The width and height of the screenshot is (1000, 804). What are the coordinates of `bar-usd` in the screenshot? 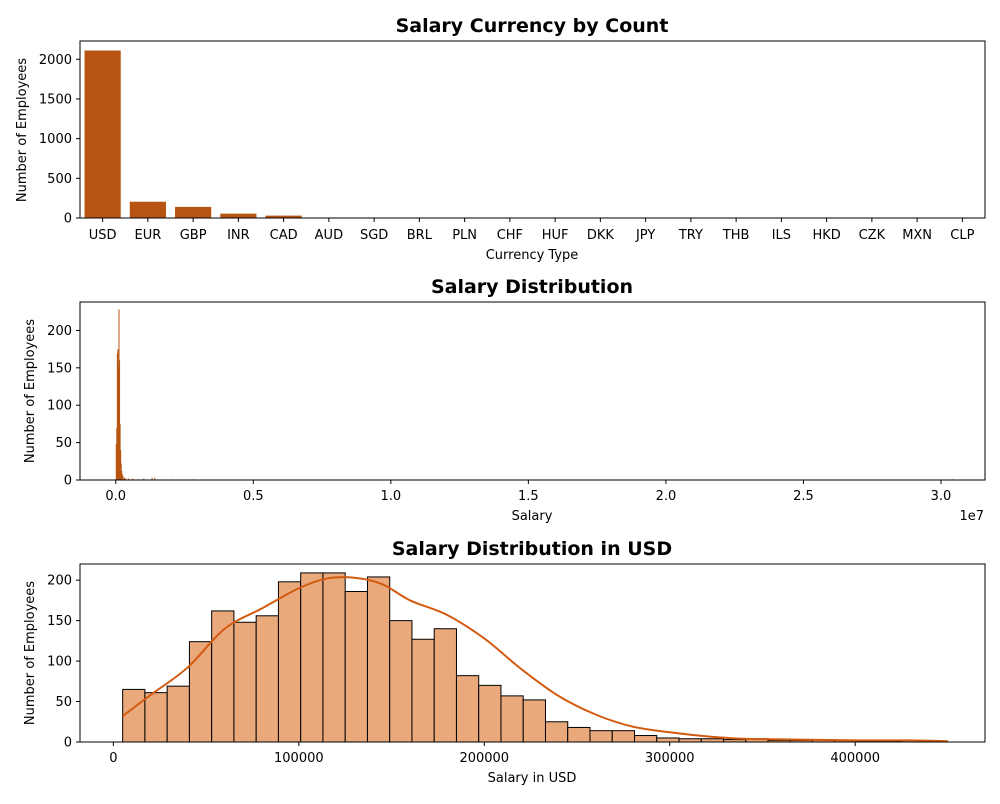 It's located at (103, 134).